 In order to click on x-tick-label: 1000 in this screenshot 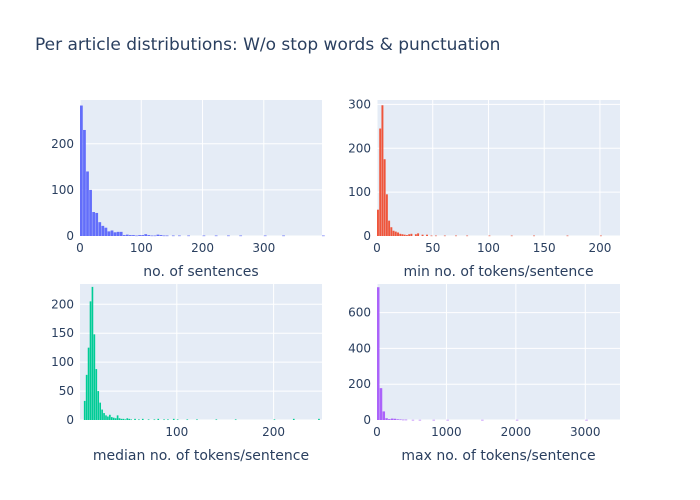, I will do `click(446, 432)`.